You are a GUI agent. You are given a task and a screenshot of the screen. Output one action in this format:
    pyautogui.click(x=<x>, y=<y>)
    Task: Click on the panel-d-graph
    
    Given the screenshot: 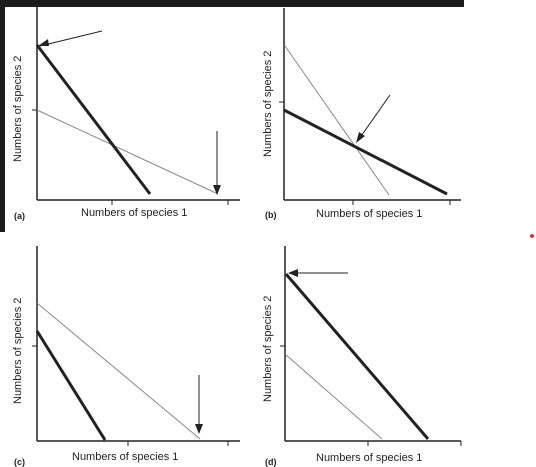 What is the action you would take?
    pyautogui.click(x=371, y=346)
    